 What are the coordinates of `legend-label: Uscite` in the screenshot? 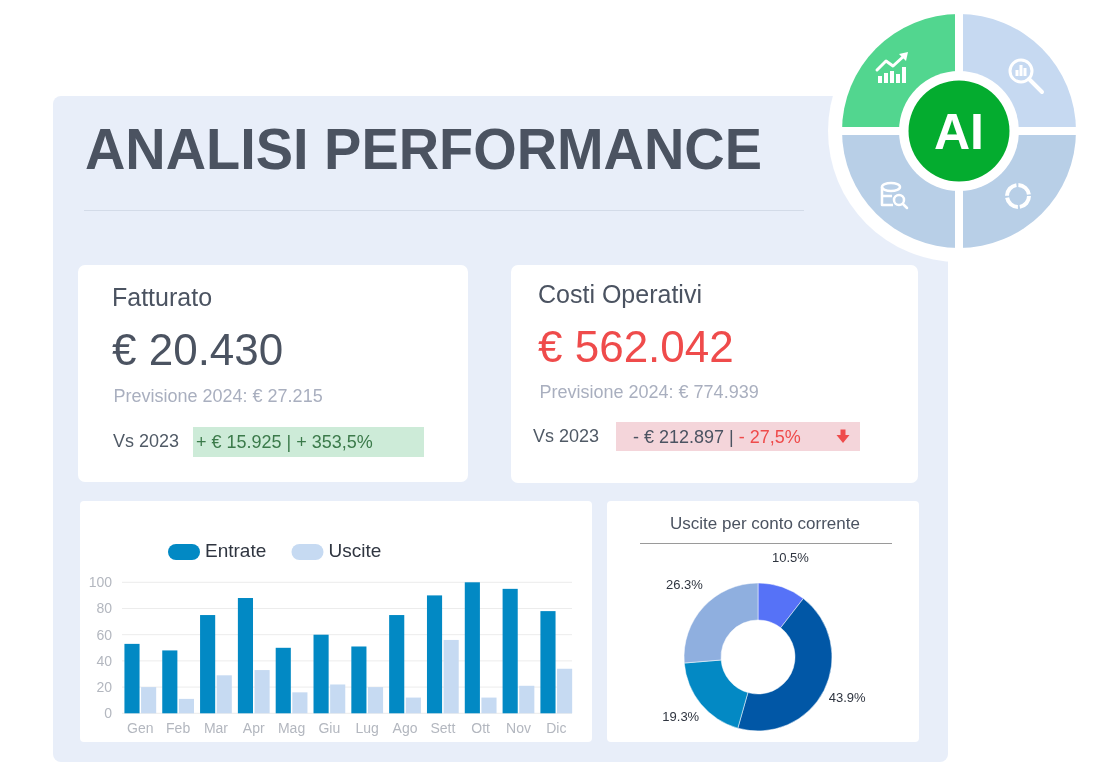 It's located at (355, 550).